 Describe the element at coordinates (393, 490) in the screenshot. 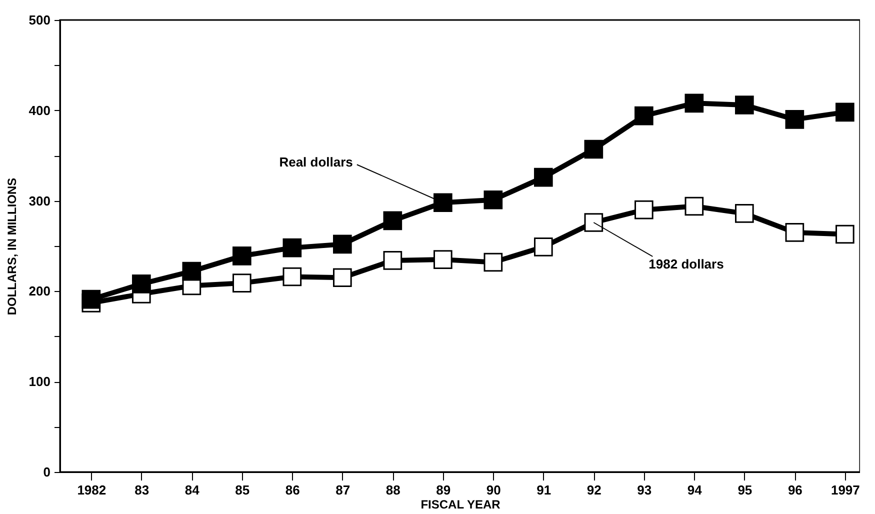

I see `x-tick-label: 88` at that location.